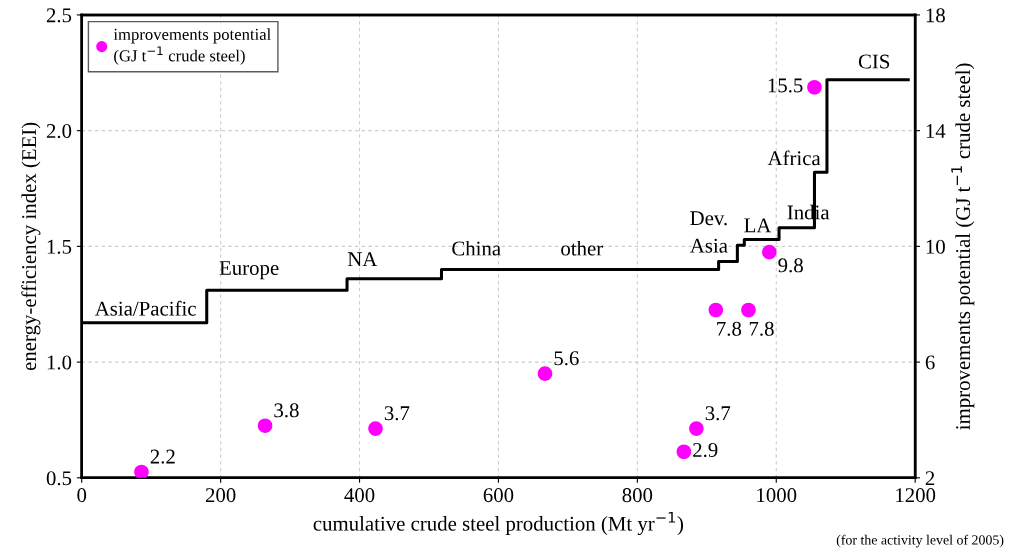  Describe the element at coordinates (930, 362) in the screenshot. I see `y2-tick-label: 6` at that location.